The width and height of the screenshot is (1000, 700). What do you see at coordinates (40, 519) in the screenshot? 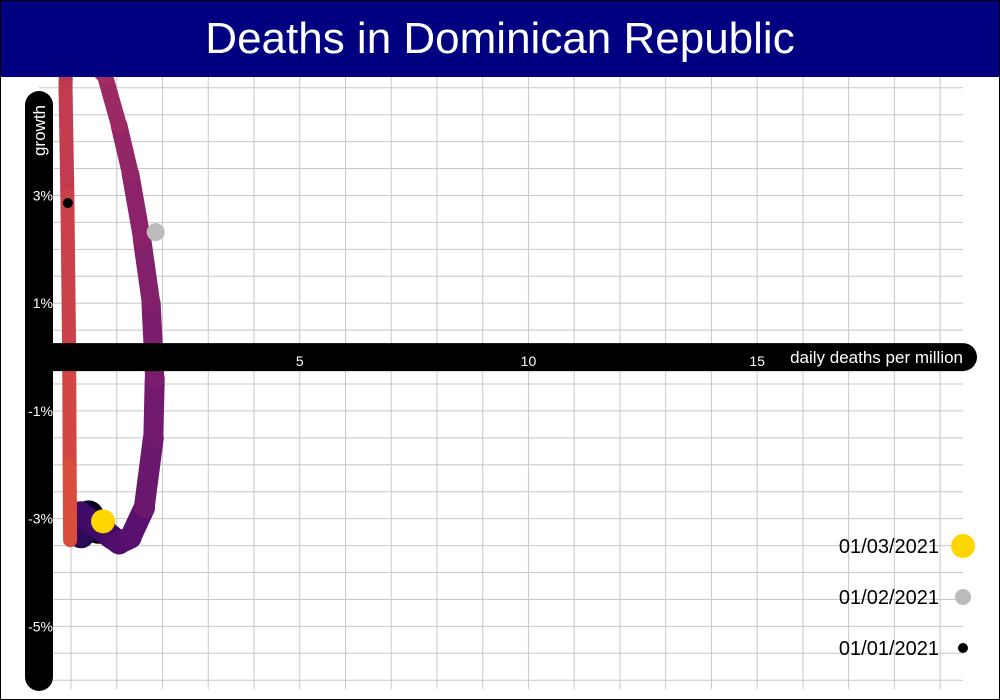
I see `y-tick-label: -3%` at bounding box center [40, 519].